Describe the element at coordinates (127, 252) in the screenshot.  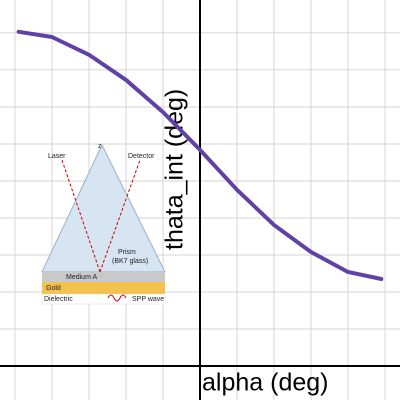
I see `inset-label: Prism` at that location.